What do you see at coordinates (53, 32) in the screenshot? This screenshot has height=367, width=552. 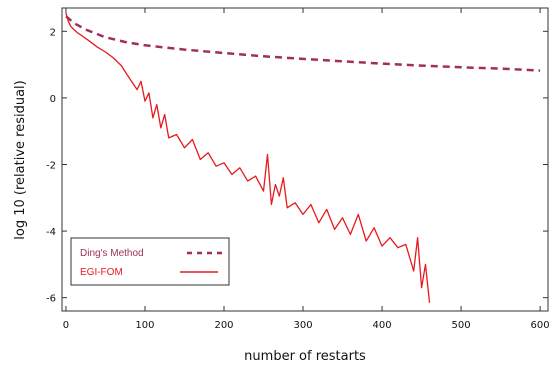 I see `y-tick-label: 2` at bounding box center [53, 32].